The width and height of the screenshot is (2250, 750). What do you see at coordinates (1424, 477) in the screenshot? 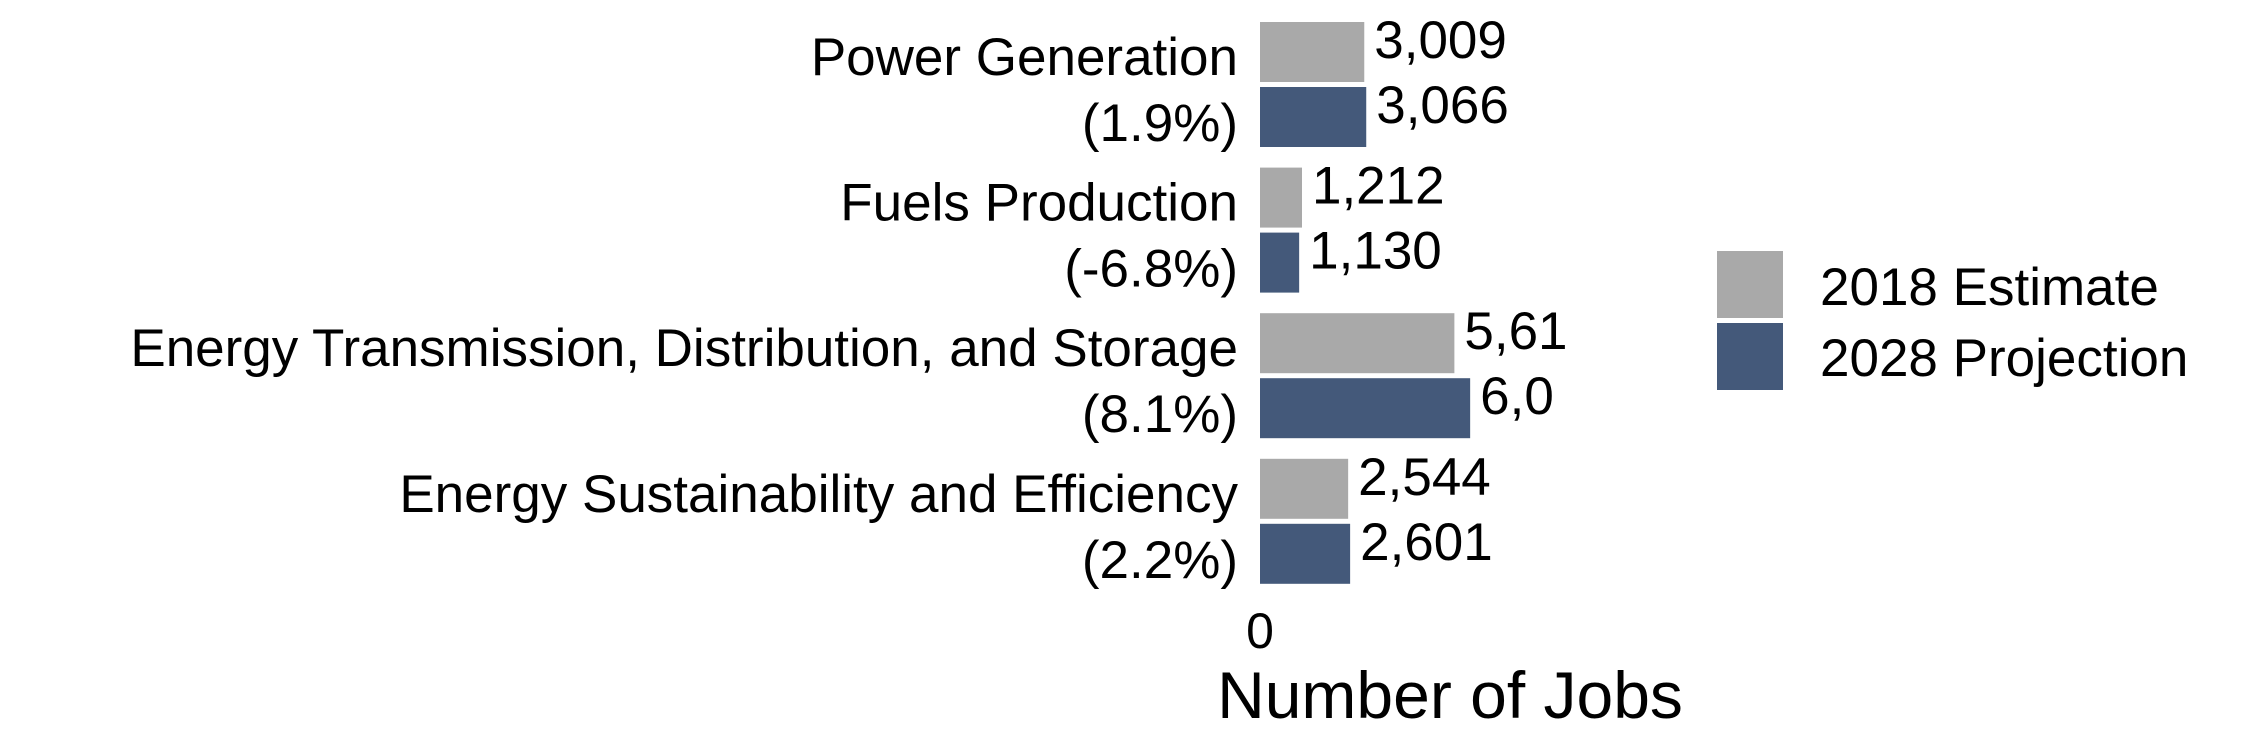
I see `value-label: 2,544` at bounding box center [1424, 477].